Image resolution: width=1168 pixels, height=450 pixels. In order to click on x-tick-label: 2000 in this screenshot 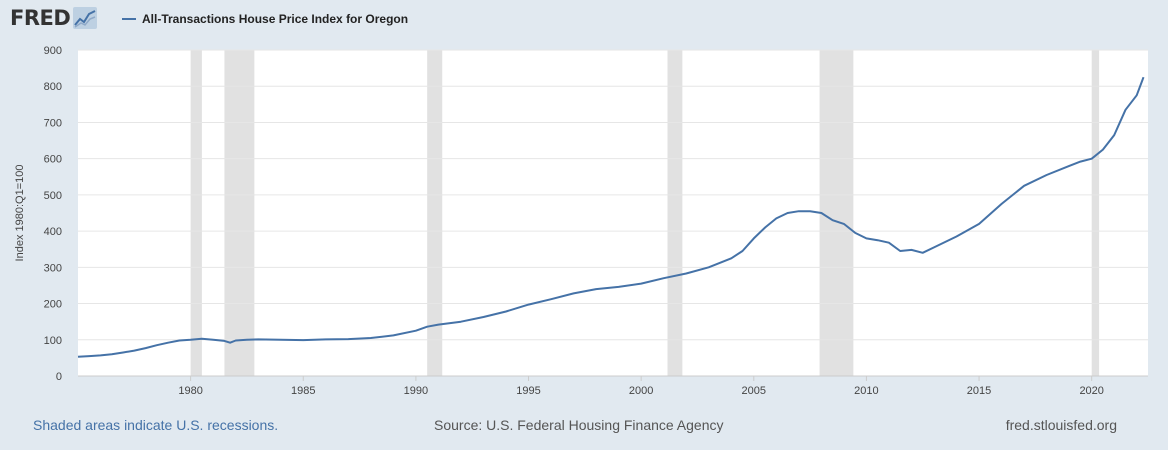, I will do `click(641, 389)`.